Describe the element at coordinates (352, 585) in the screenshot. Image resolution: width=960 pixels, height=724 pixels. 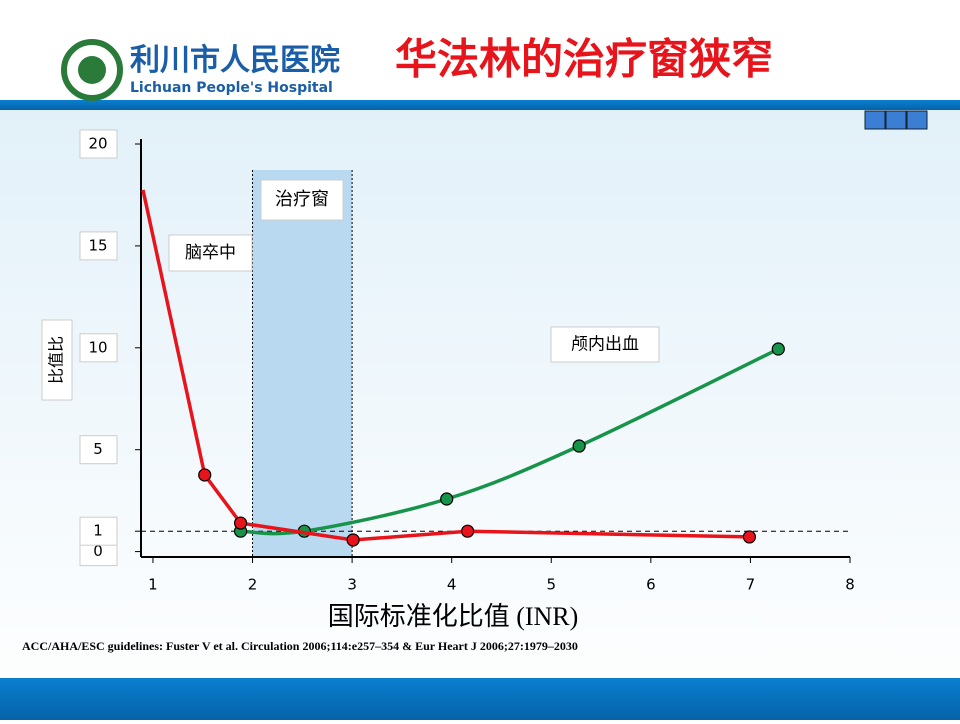
I see `x-tick-label: 3` at that location.